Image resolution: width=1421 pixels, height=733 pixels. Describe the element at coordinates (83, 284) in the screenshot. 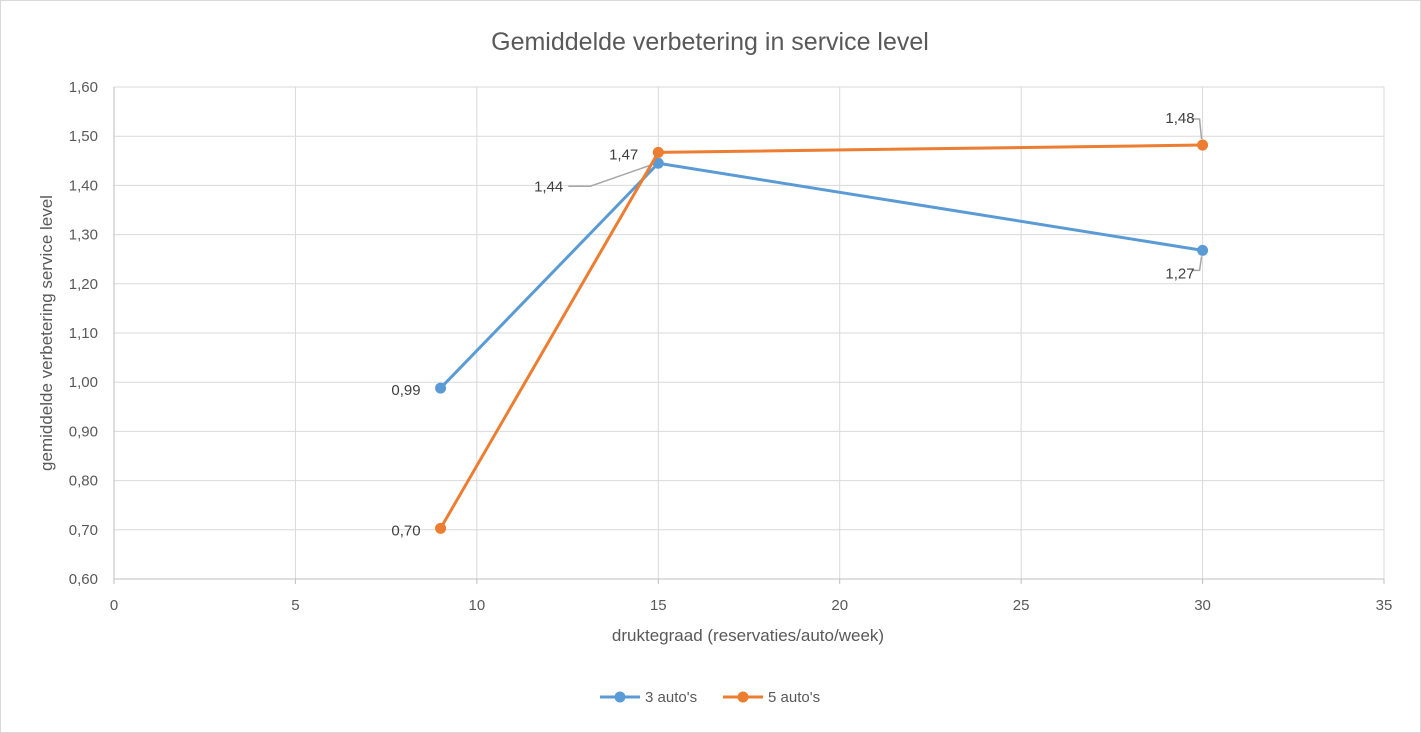

I see `y-tick-label: 1,20` at that location.